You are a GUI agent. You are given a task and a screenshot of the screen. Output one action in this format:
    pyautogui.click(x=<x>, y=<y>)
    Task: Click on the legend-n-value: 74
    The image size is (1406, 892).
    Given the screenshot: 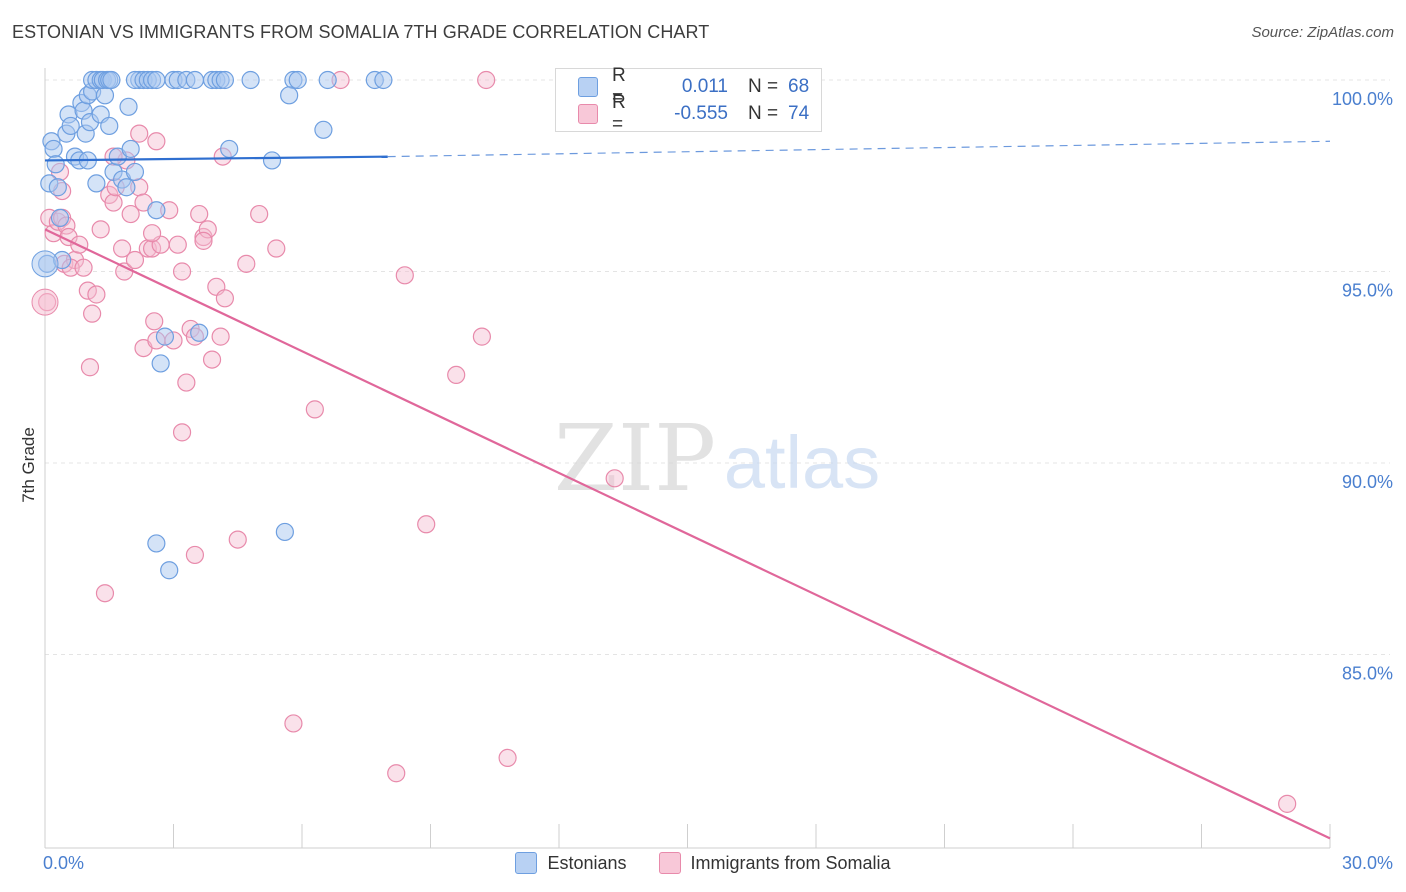 What is the action you would take?
    pyautogui.click(x=799, y=113)
    